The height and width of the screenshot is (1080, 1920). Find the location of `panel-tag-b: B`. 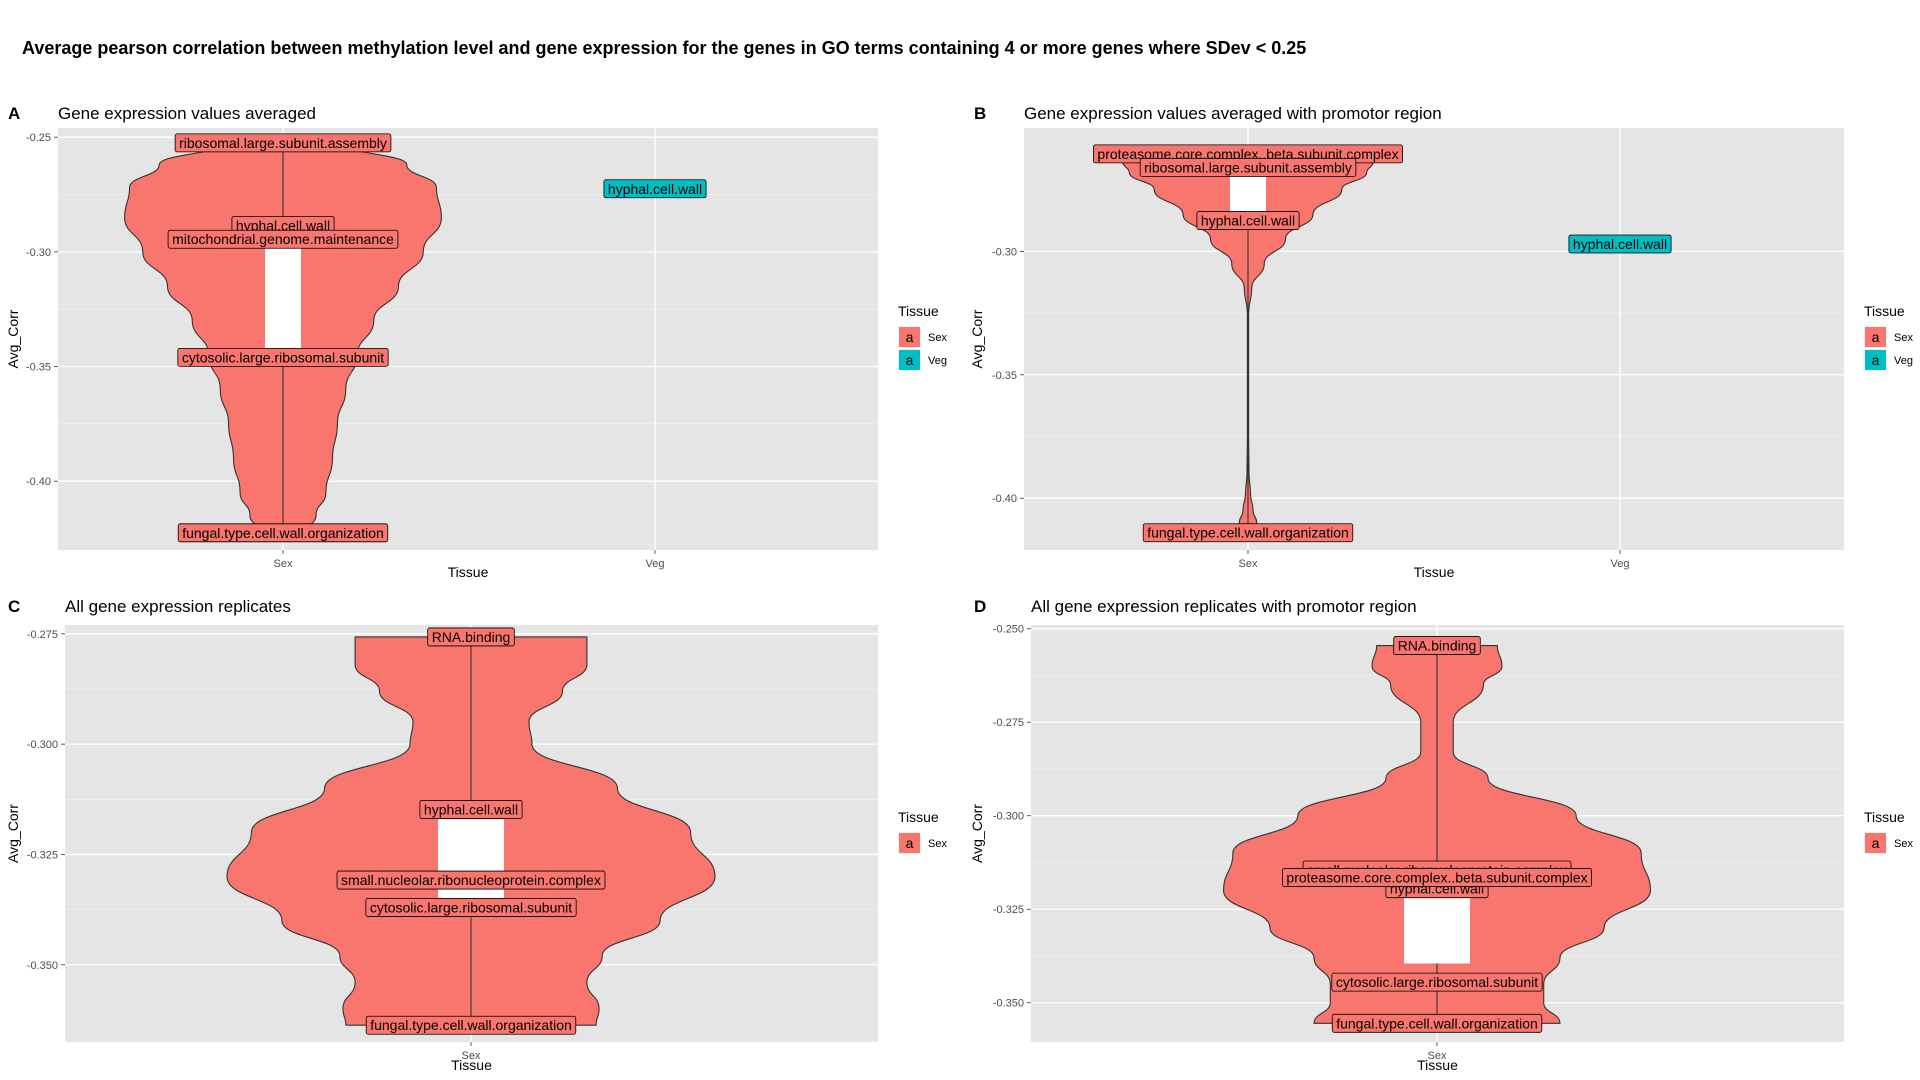

panel-tag-b: B is located at coordinates (980, 113).